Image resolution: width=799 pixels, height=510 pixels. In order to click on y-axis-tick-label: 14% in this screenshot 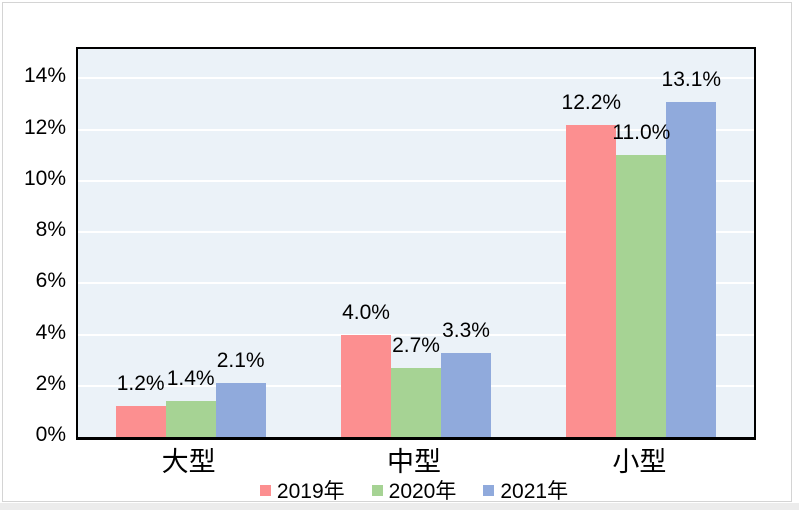, I will do `click(44, 76)`.